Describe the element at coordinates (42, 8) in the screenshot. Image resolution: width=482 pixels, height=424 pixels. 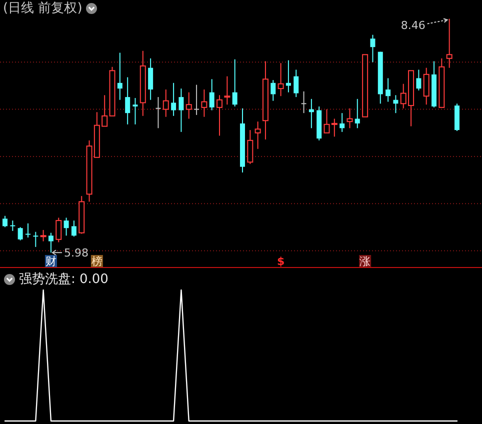
I see `chart-title: (日线 前复权)` at that location.